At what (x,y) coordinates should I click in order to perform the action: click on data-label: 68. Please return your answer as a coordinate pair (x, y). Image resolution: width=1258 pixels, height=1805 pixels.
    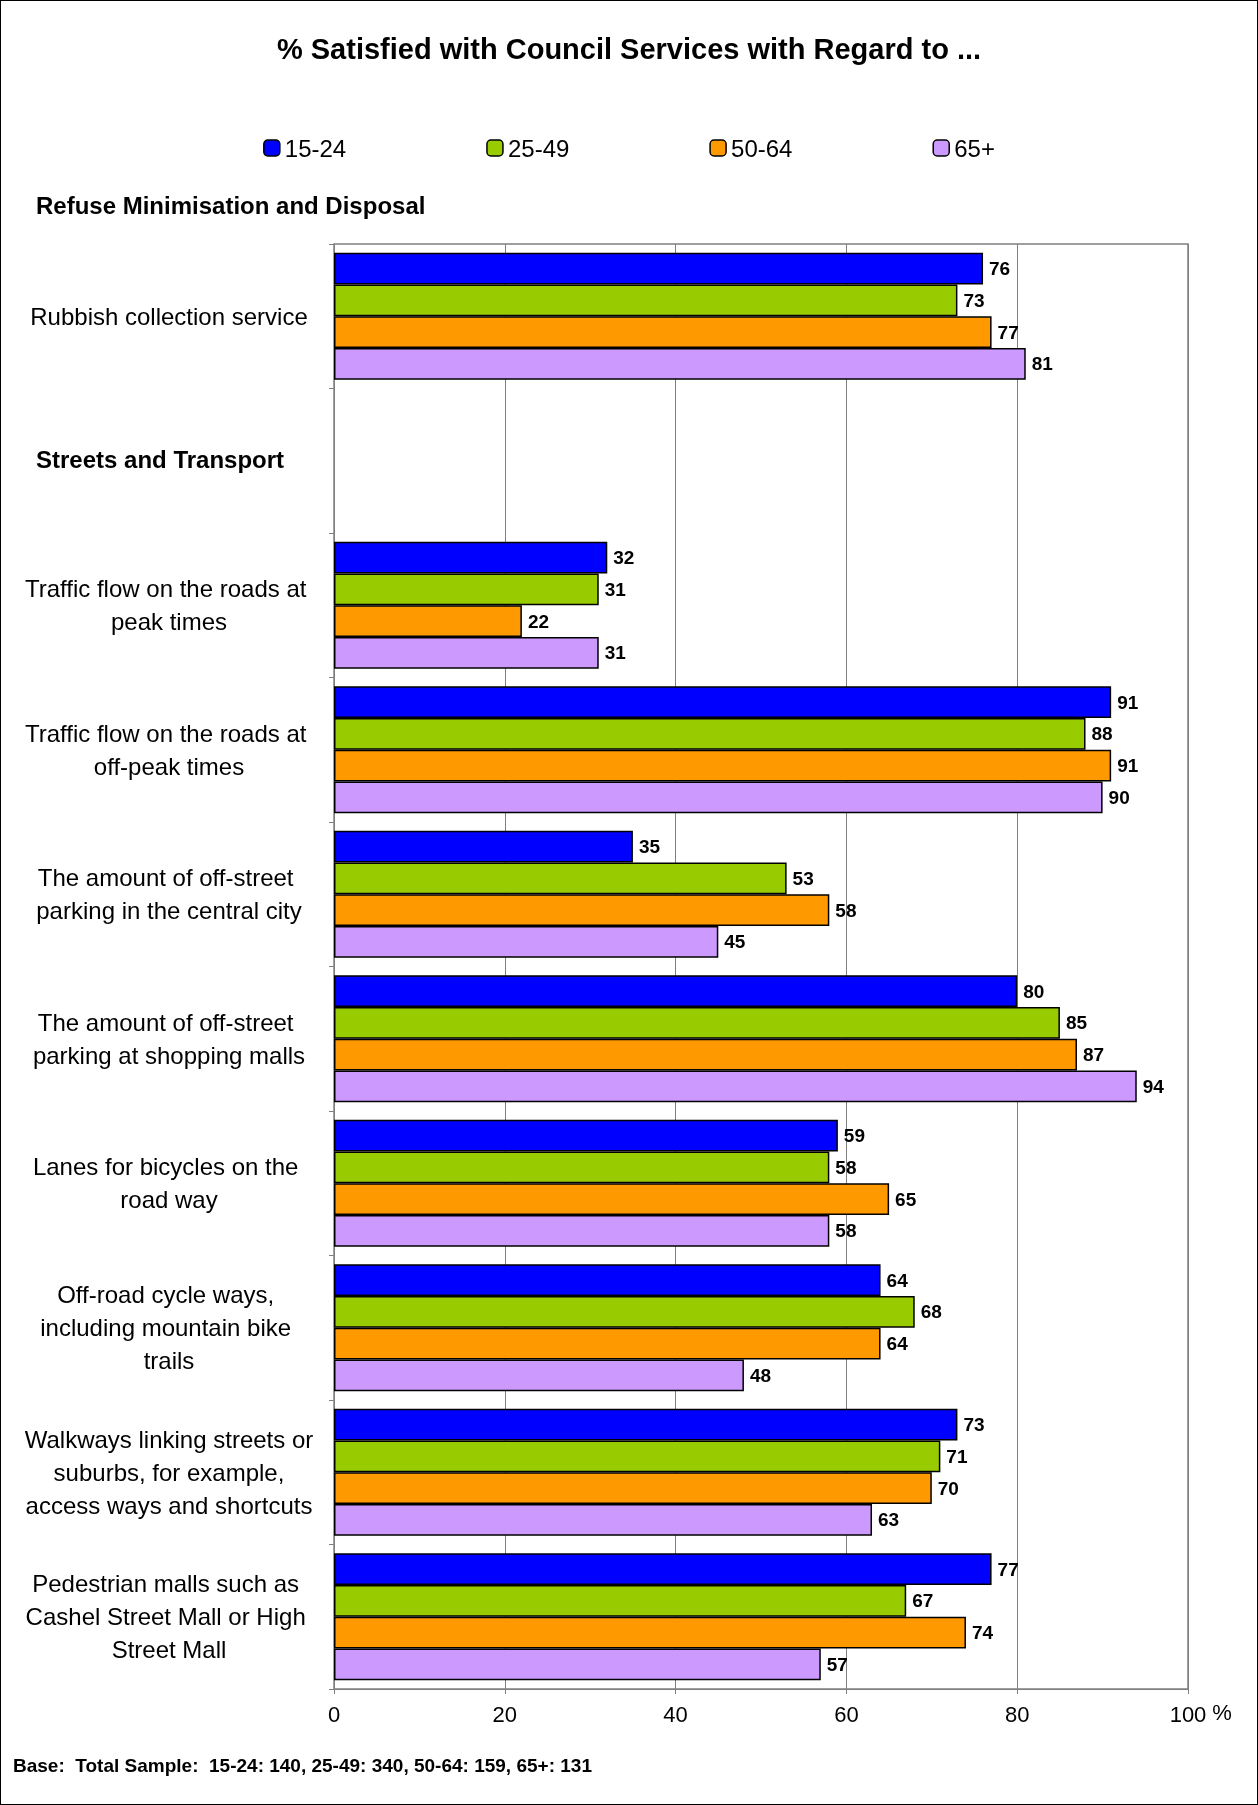
    Looking at the image, I should click on (931, 1312).